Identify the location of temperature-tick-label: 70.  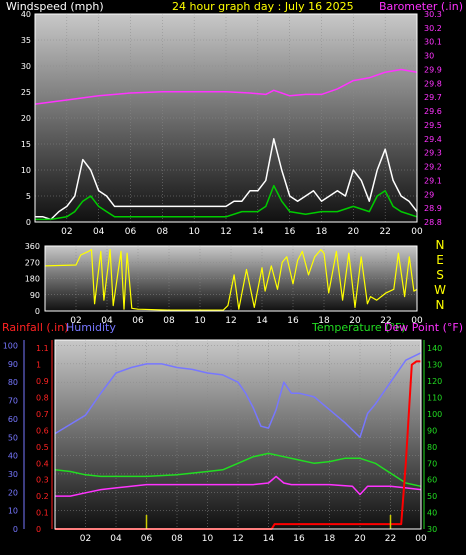
(432, 463).